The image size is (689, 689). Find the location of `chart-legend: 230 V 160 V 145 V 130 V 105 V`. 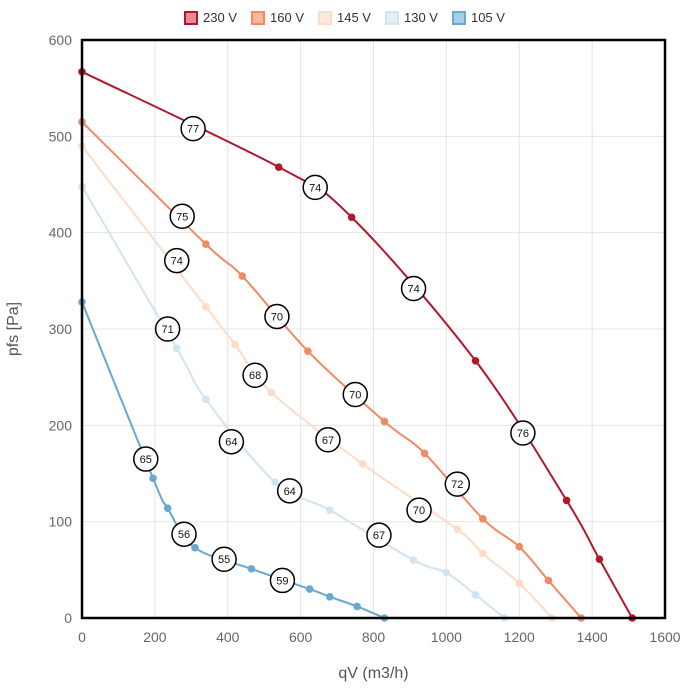

chart-legend: 230 V 160 V 145 V 130 V 105 V is located at coordinates (344, 17).